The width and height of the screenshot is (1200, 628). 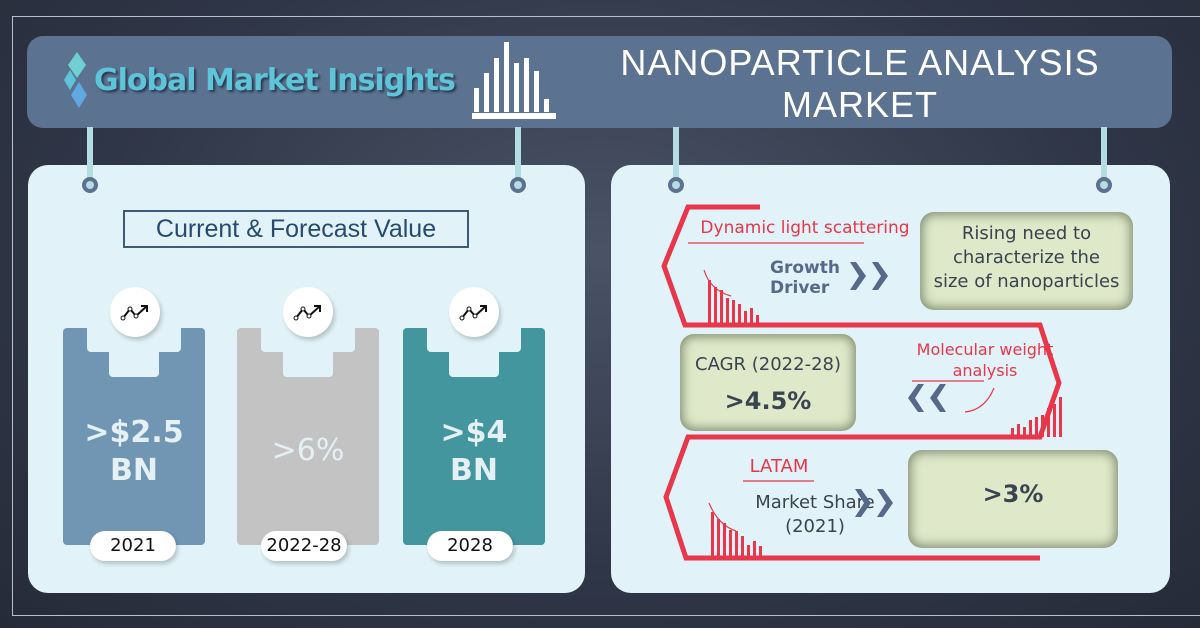 What do you see at coordinates (805, 268) in the screenshot?
I see `label-line: Growth` at bounding box center [805, 268].